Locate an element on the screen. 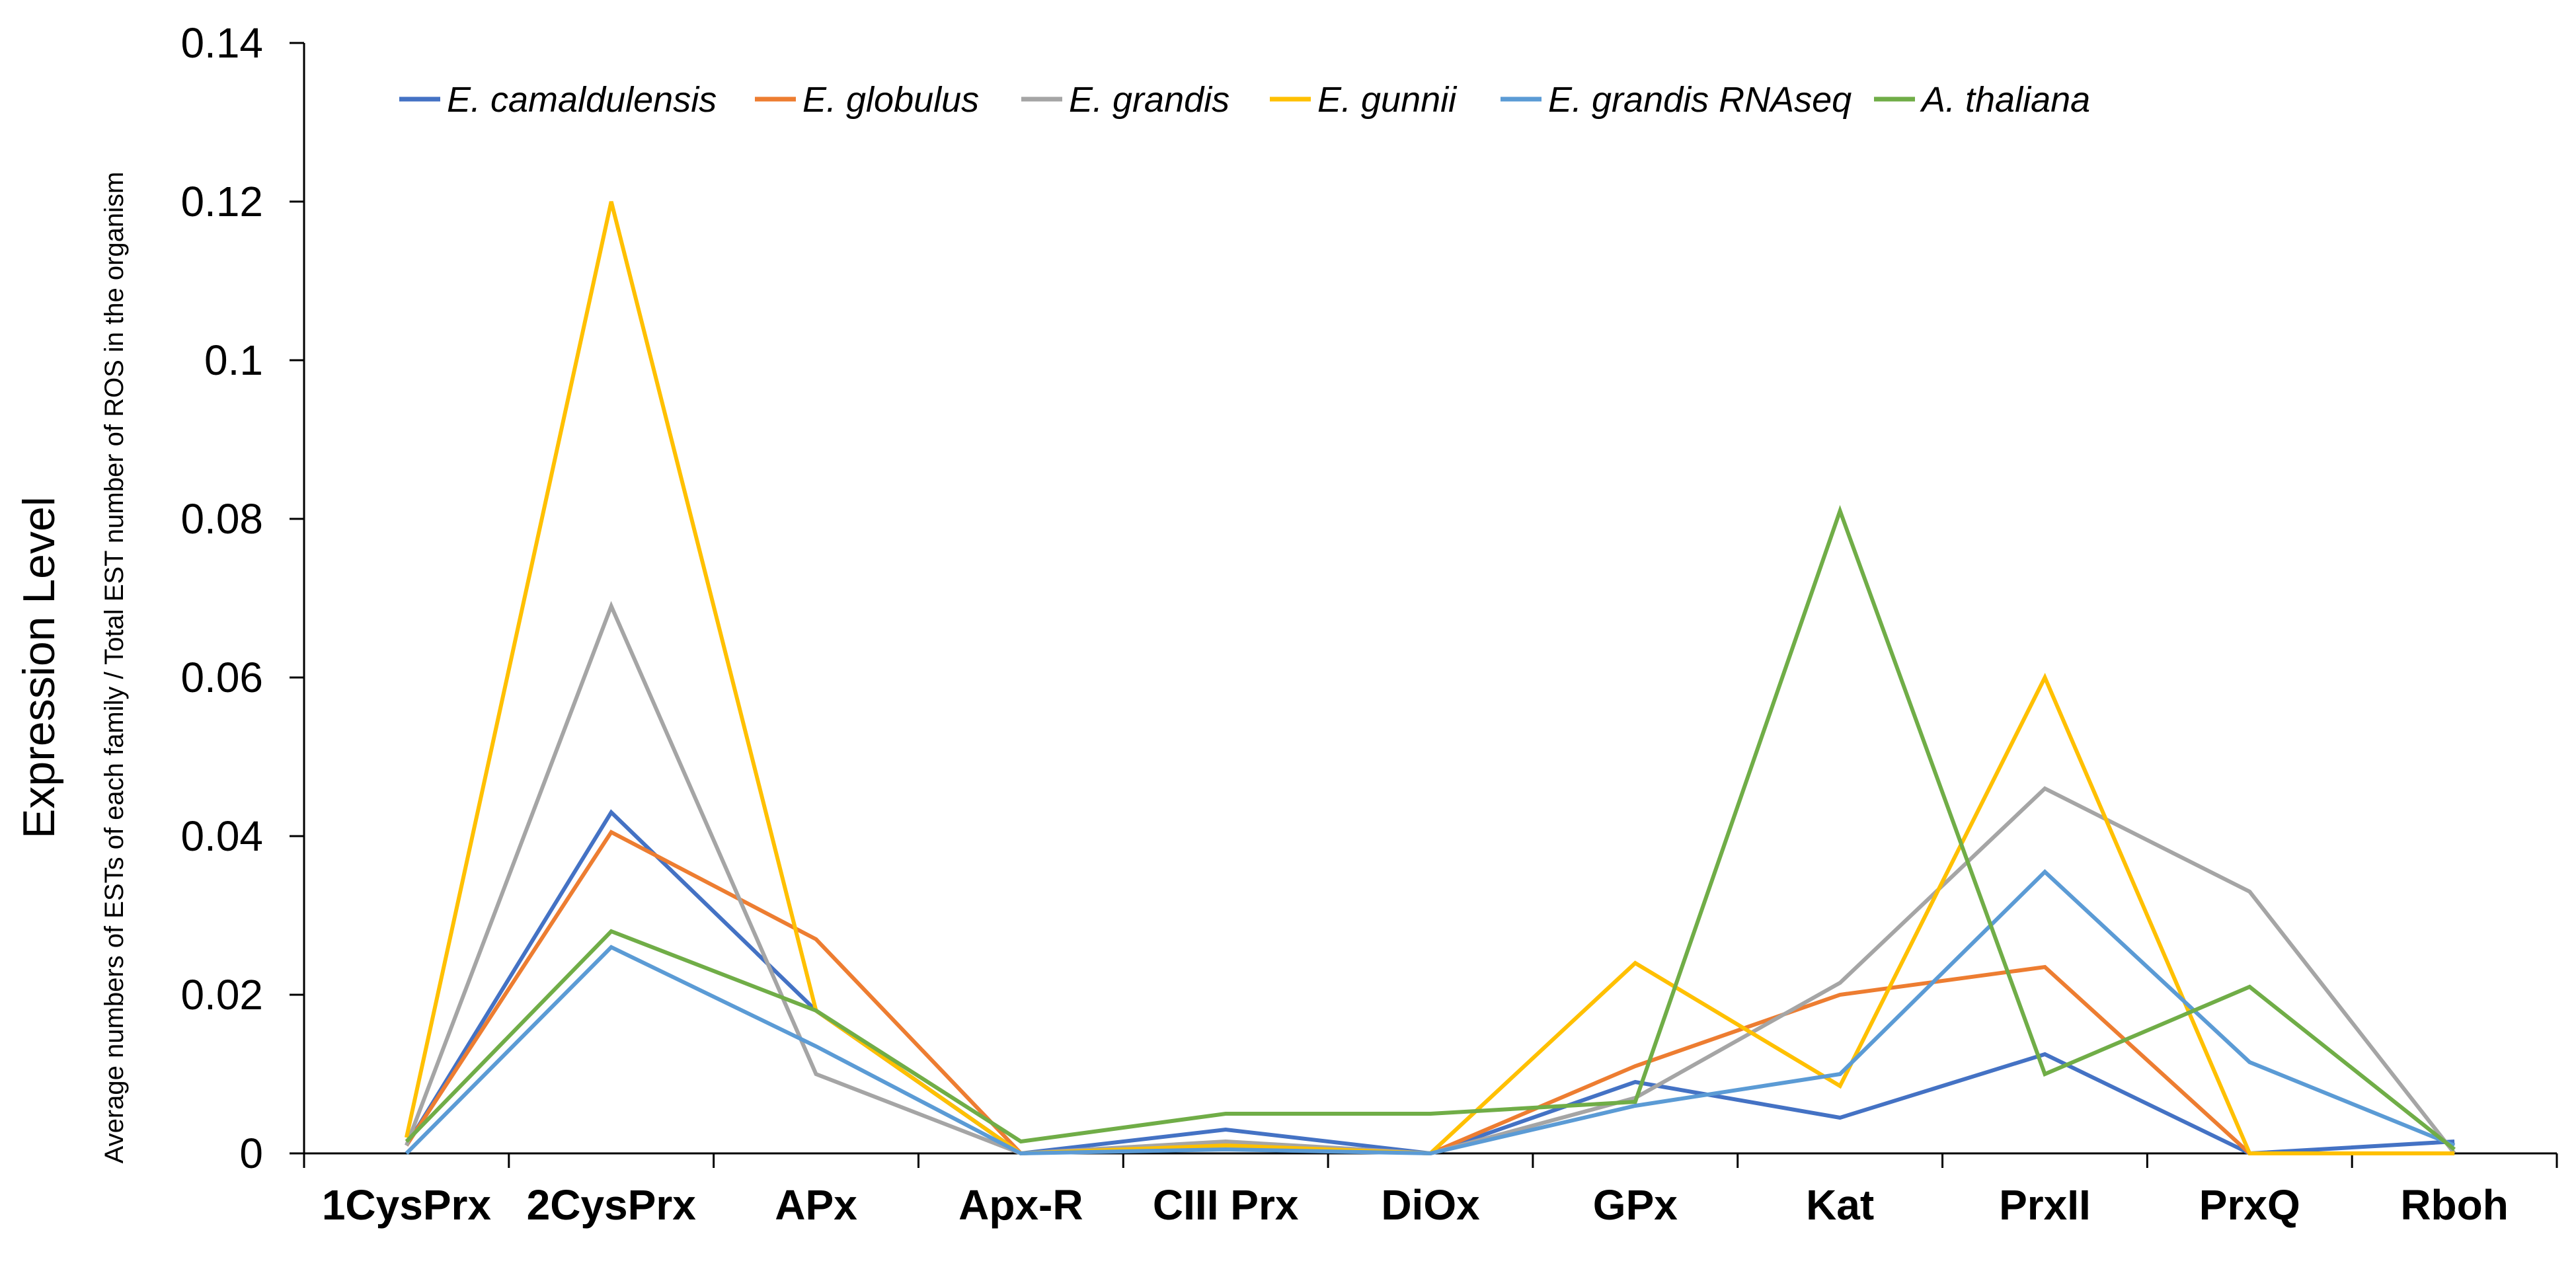 The width and height of the screenshot is (2576, 1275). x-tick-label: DiOx is located at coordinates (1430, 1205).